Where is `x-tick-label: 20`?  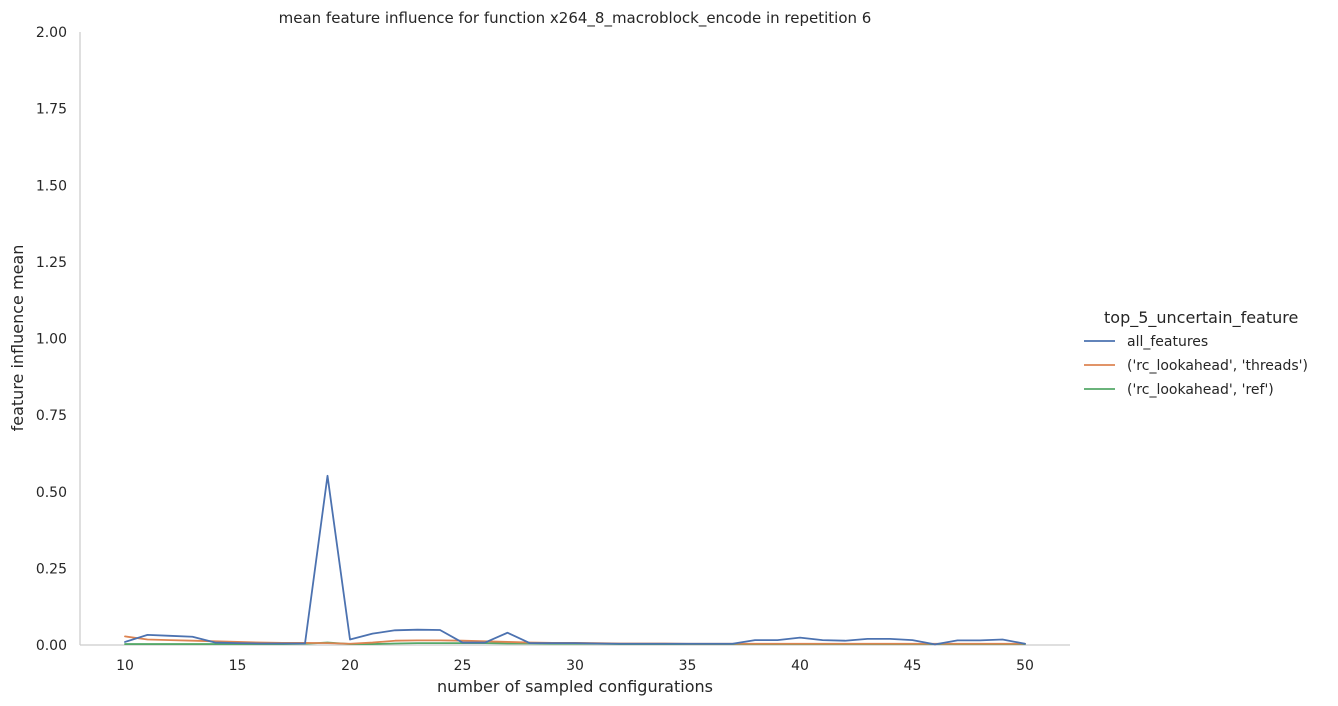
x-tick-label: 20 is located at coordinates (350, 666).